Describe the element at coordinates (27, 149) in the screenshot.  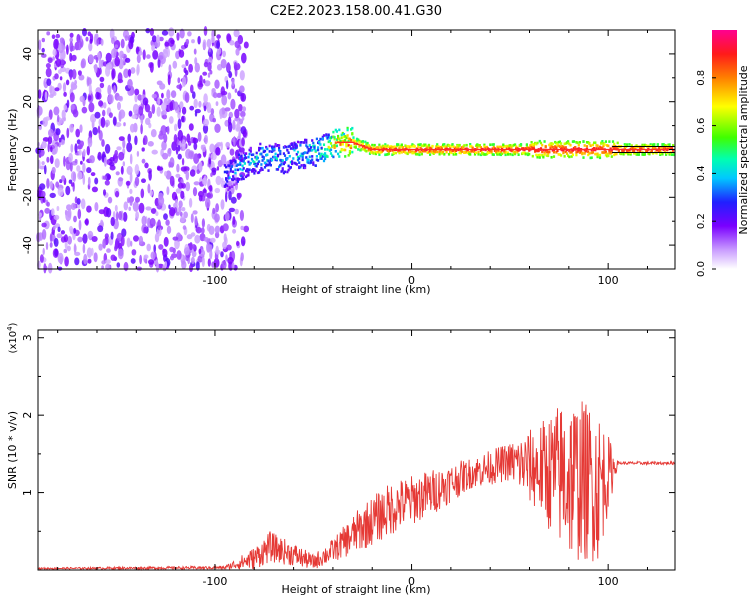
I see `y-tick-label: 0` at that location.